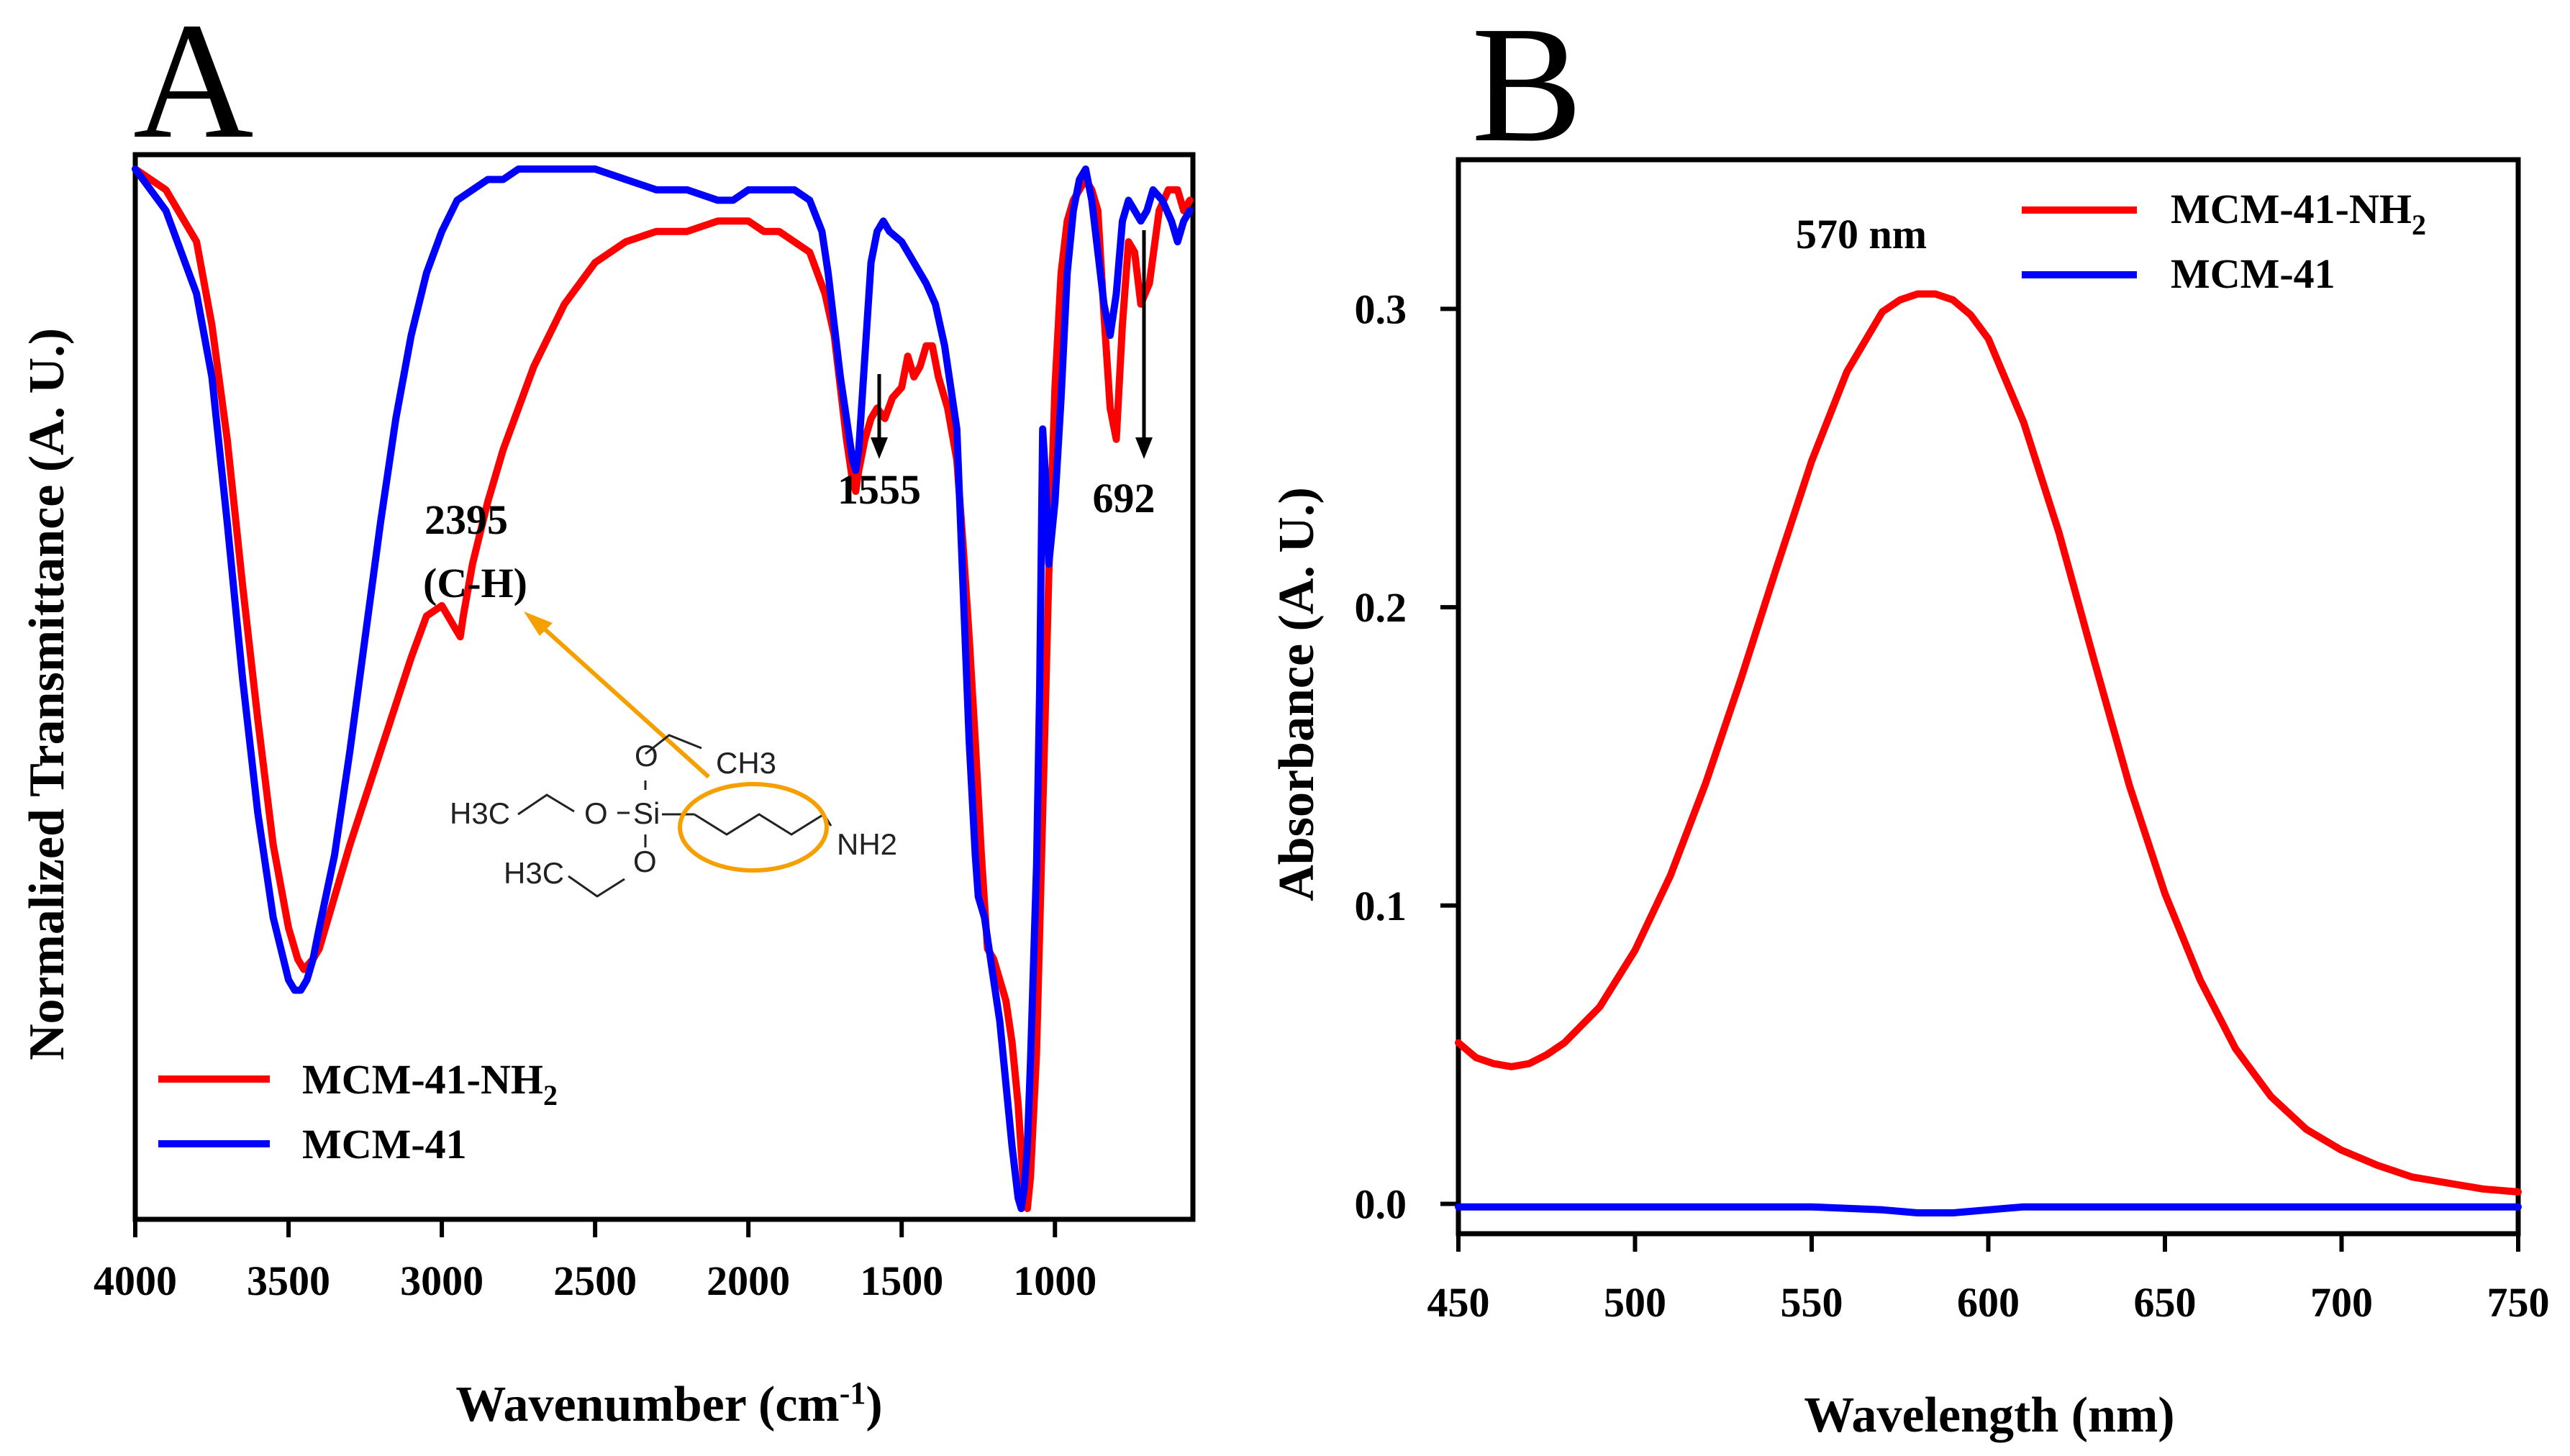  Describe the element at coordinates (754, 827) in the screenshot. I see `circled-propyl-chain` at that location.